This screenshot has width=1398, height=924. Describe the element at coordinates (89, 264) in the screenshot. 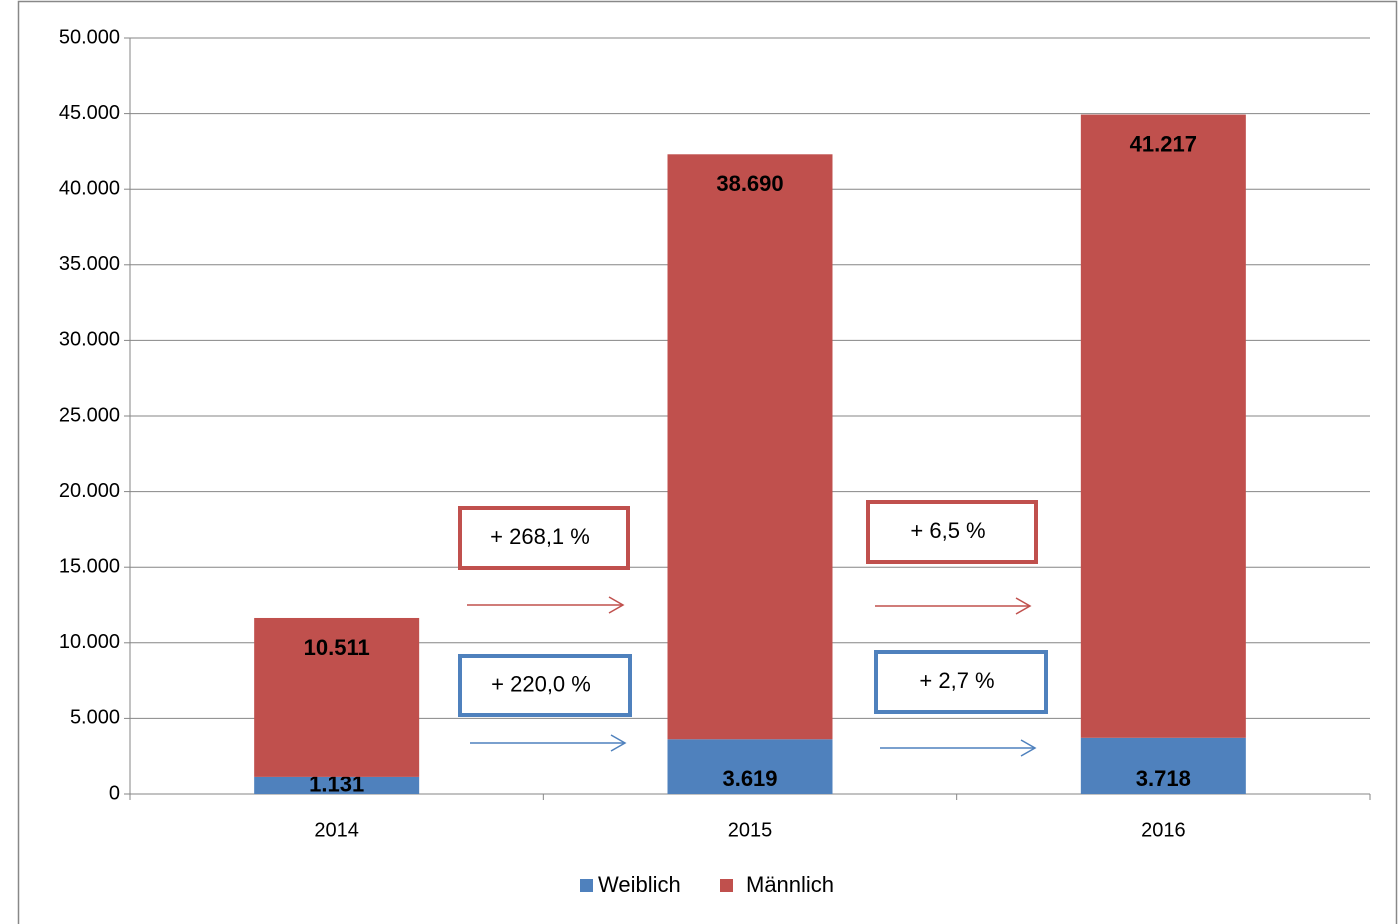

I see `y-tick-label: 35.000` at that location.